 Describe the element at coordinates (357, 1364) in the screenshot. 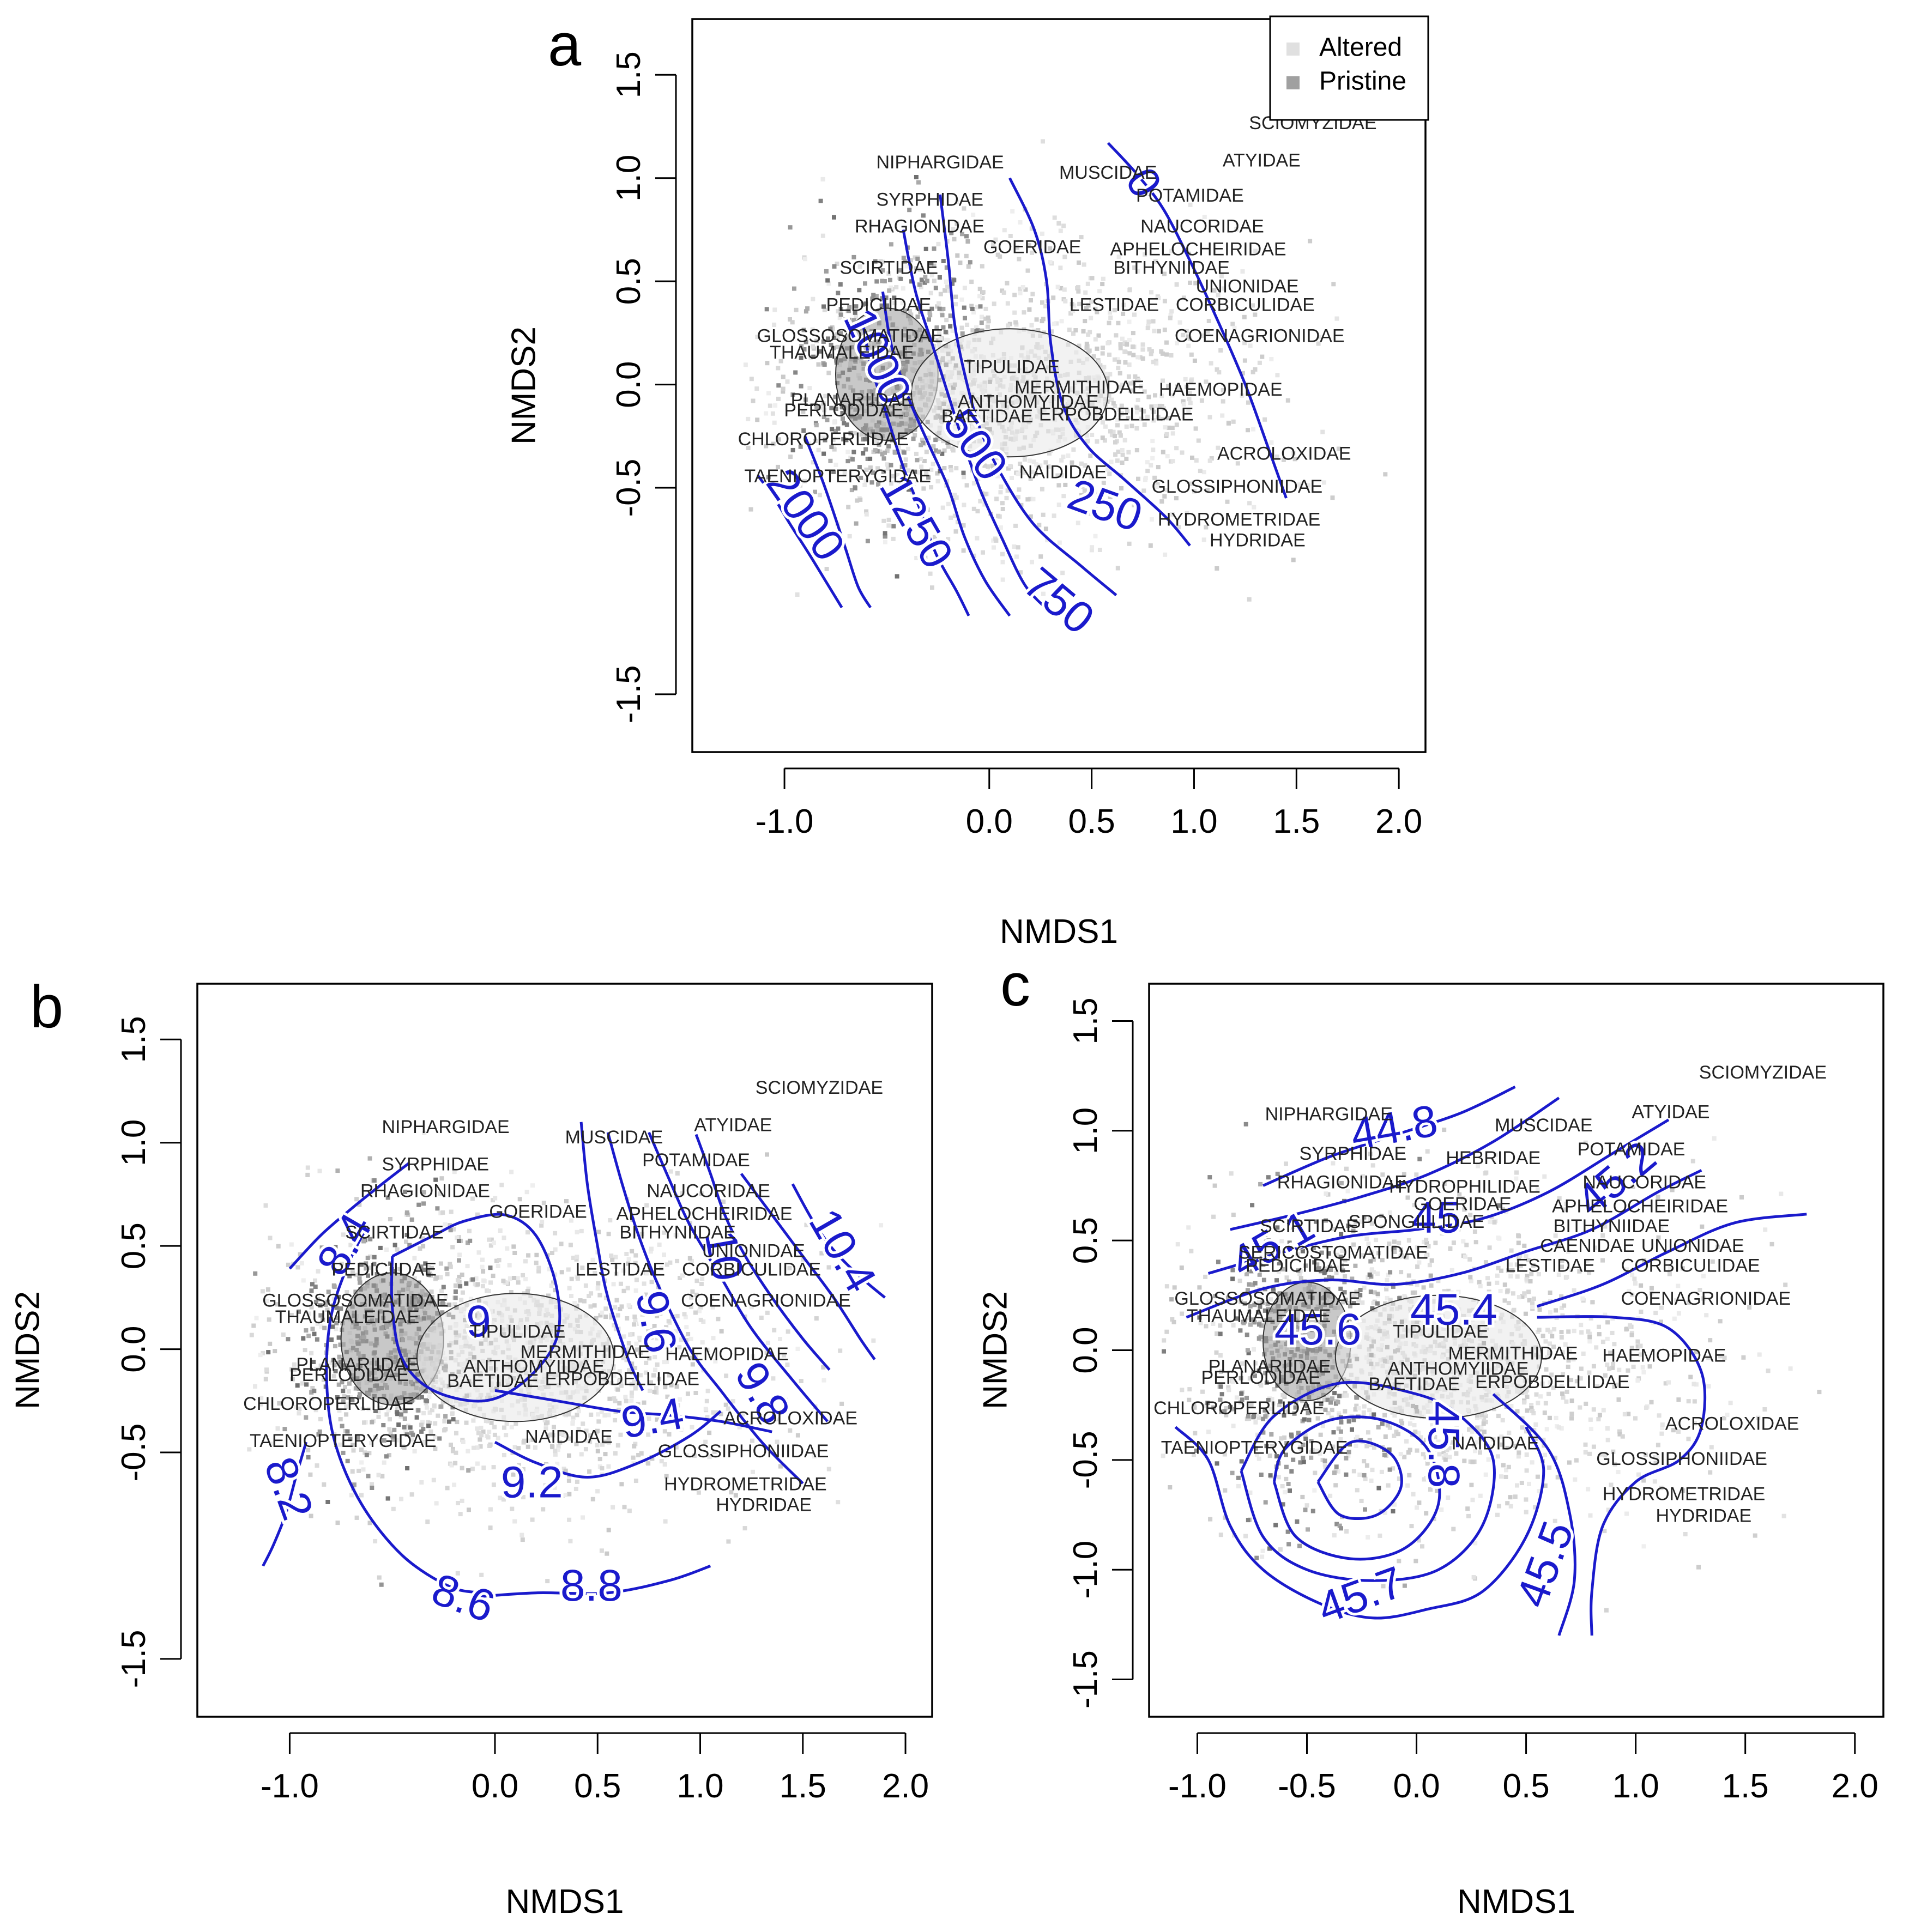

I see `taxon-label: PLANARIIDAE` at that location.